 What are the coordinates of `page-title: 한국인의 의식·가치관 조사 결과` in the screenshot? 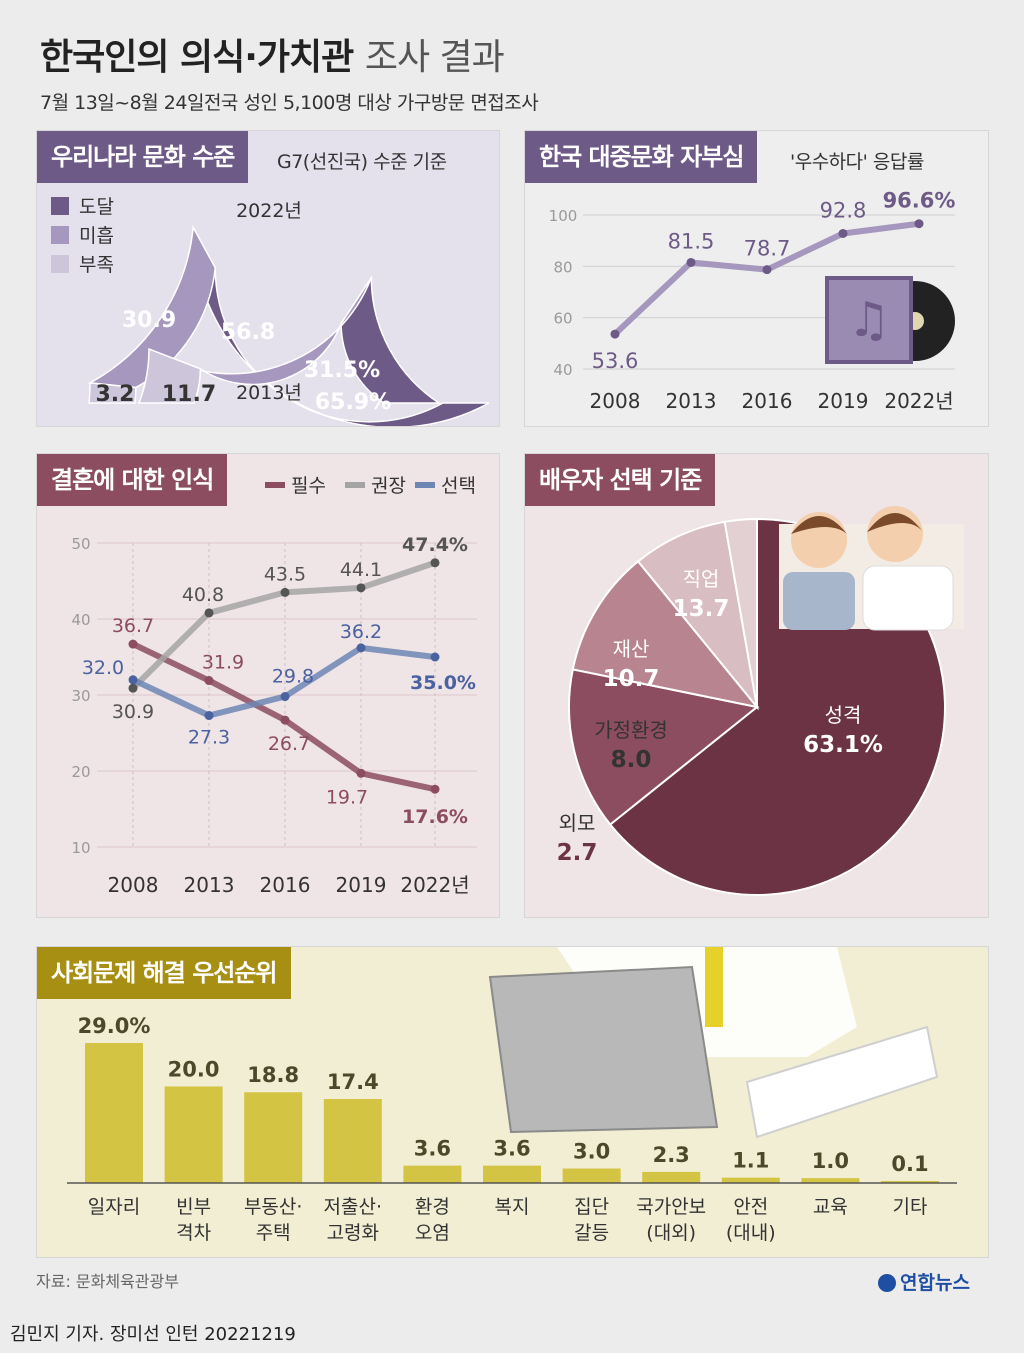 It's located at (272, 54).